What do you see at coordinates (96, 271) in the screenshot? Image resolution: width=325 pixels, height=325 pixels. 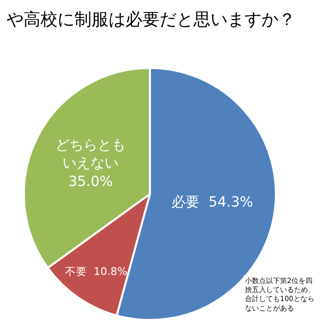 I see `slice-label: 不要 10.8%` at bounding box center [96, 271].